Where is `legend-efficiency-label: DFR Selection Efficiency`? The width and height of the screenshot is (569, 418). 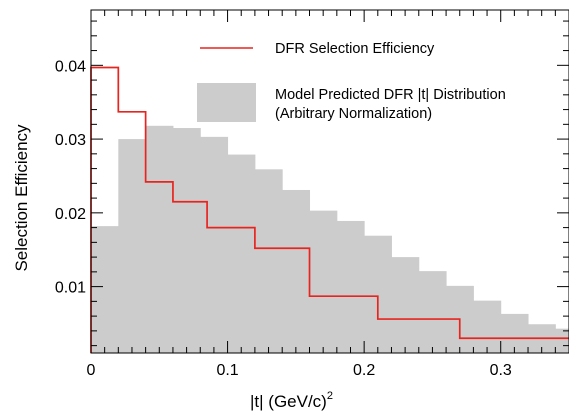 legend-efficiency-label: DFR Selection Efficiency is located at coordinates (355, 49).